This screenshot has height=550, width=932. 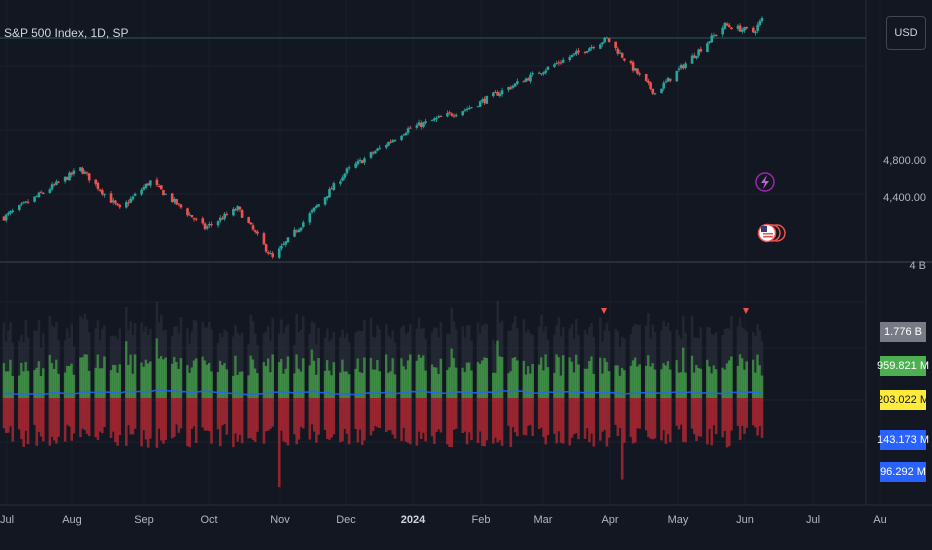 I want to click on time-label: Oct, so click(x=209, y=520).